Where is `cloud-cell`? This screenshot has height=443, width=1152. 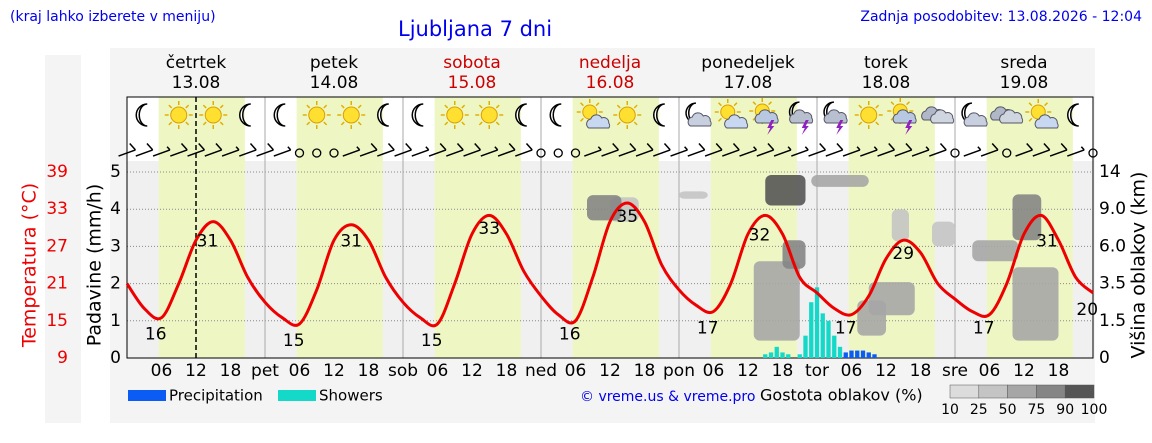
cloud-cell is located at coordinates (943, 234).